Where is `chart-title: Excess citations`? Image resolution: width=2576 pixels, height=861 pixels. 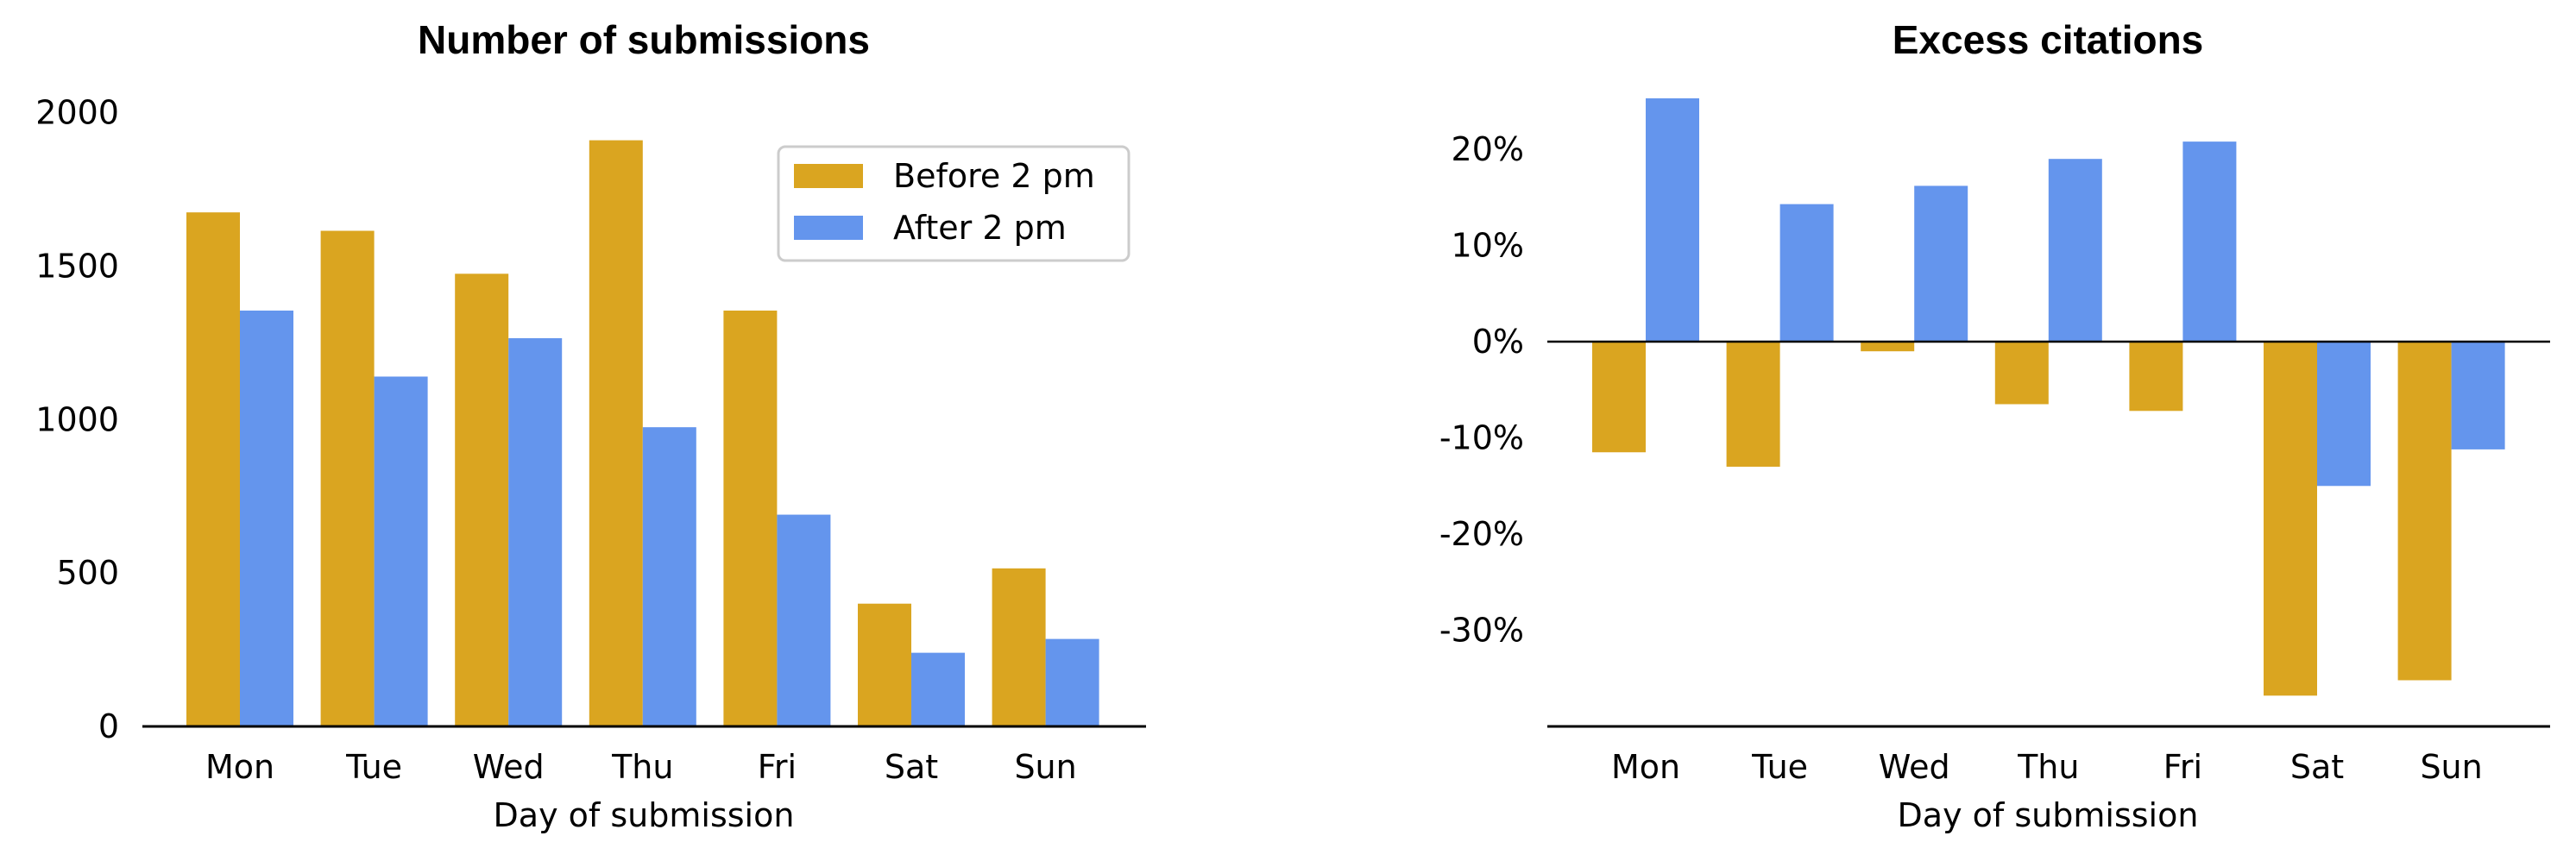
chart-title: Excess citations is located at coordinates (2048, 39).